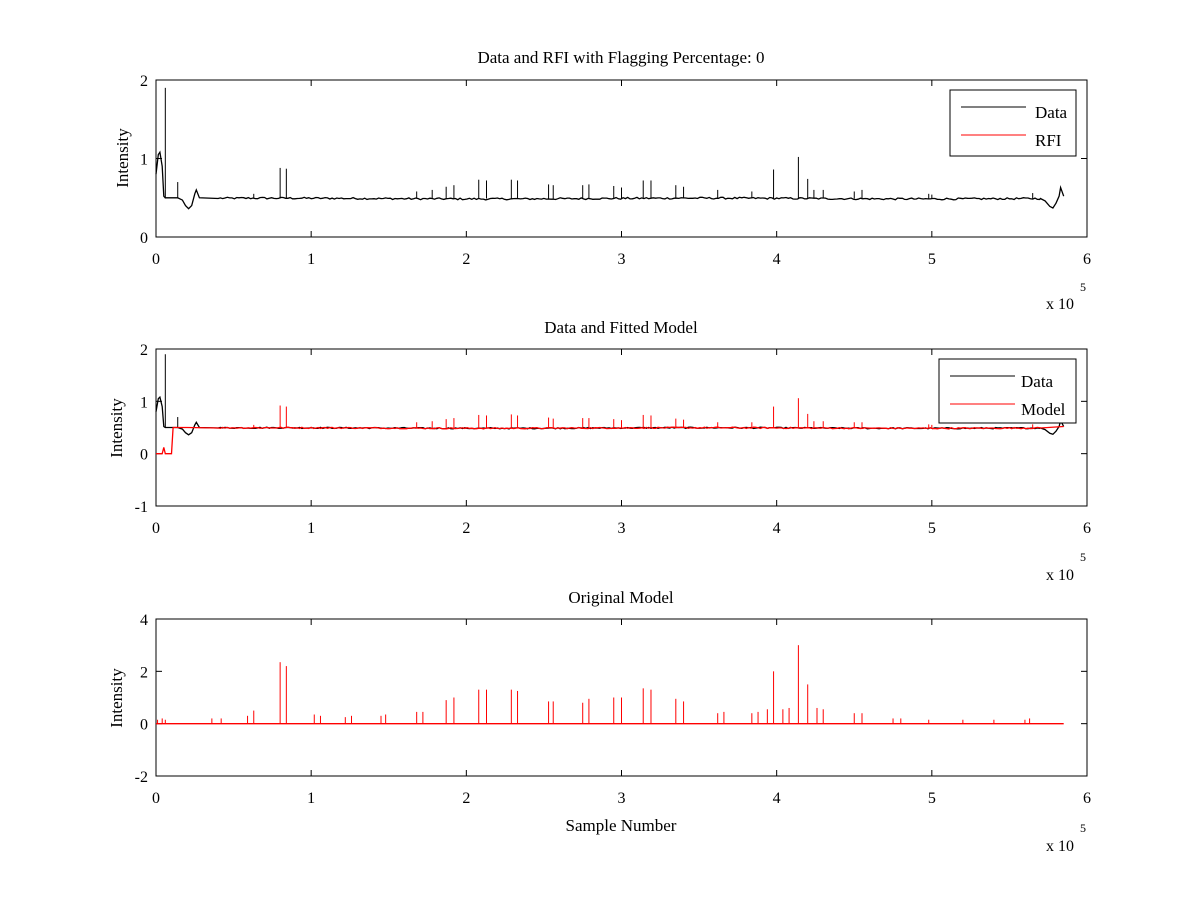 This screenshot has height=900, width=1200. Describe the element at coordinates (610, 440) in the screenshot. I see `series-line-model` at that location.